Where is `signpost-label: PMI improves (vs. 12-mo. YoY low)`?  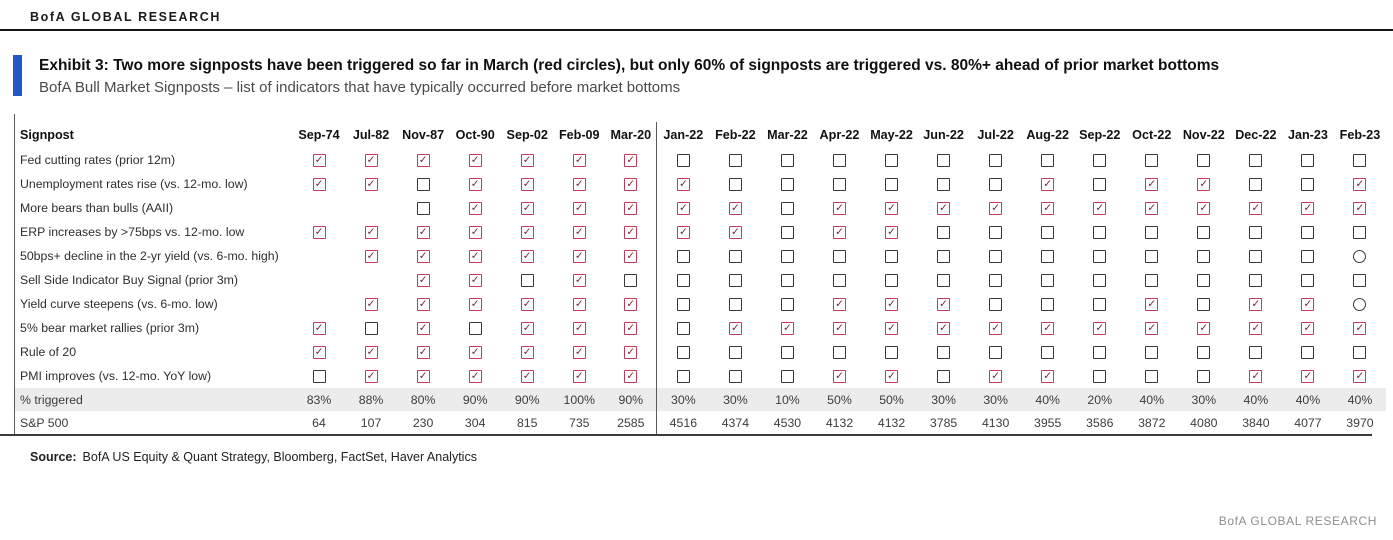
signpost-label: PMI improves (vs. 12-mo. YoY low) is located at coordinates (116, 376).